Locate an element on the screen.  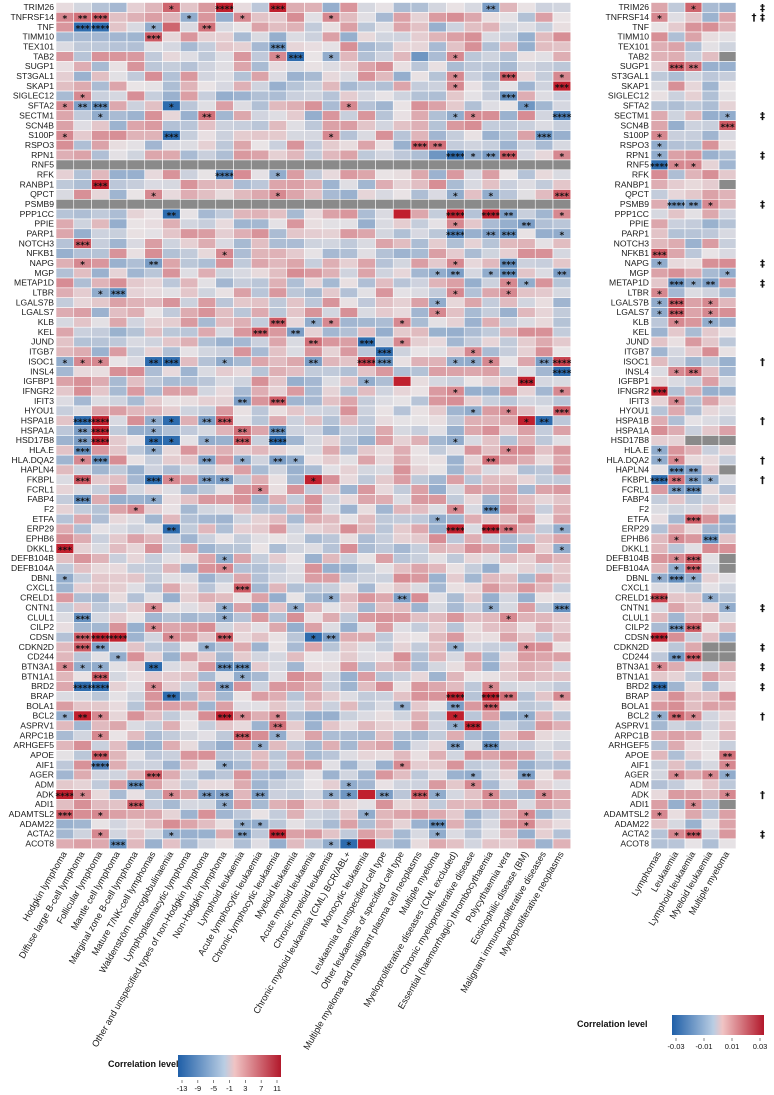
gene-label: TNF is located at coordinates (640, 27).